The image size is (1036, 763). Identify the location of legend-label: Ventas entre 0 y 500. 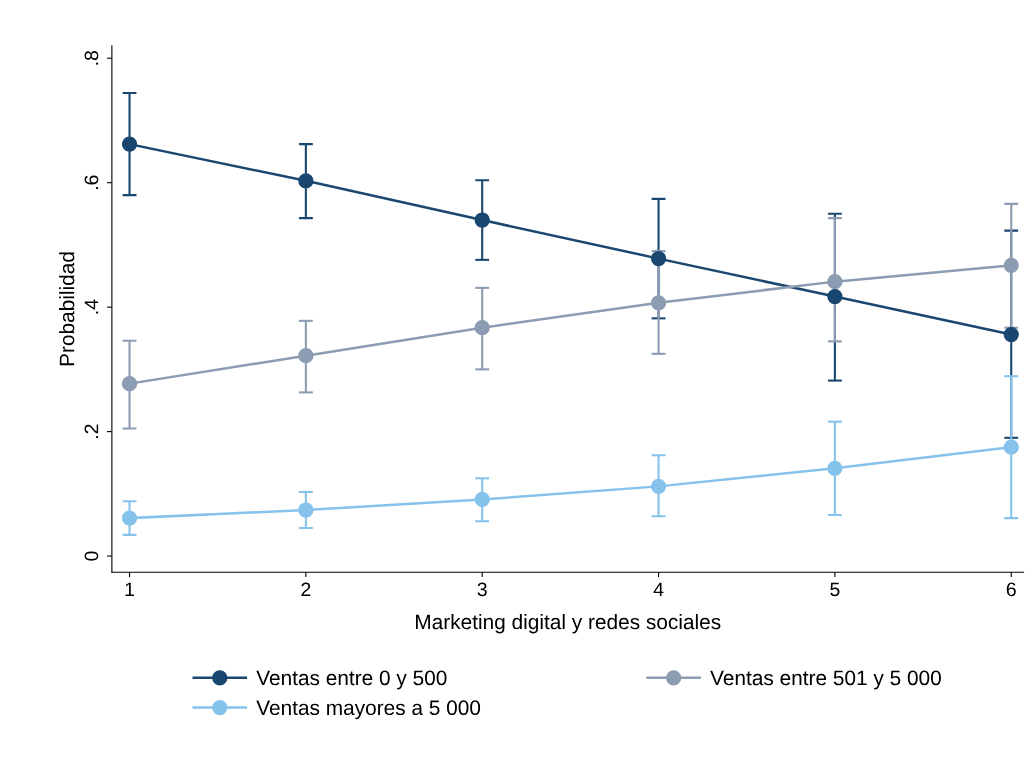
(351, 680).